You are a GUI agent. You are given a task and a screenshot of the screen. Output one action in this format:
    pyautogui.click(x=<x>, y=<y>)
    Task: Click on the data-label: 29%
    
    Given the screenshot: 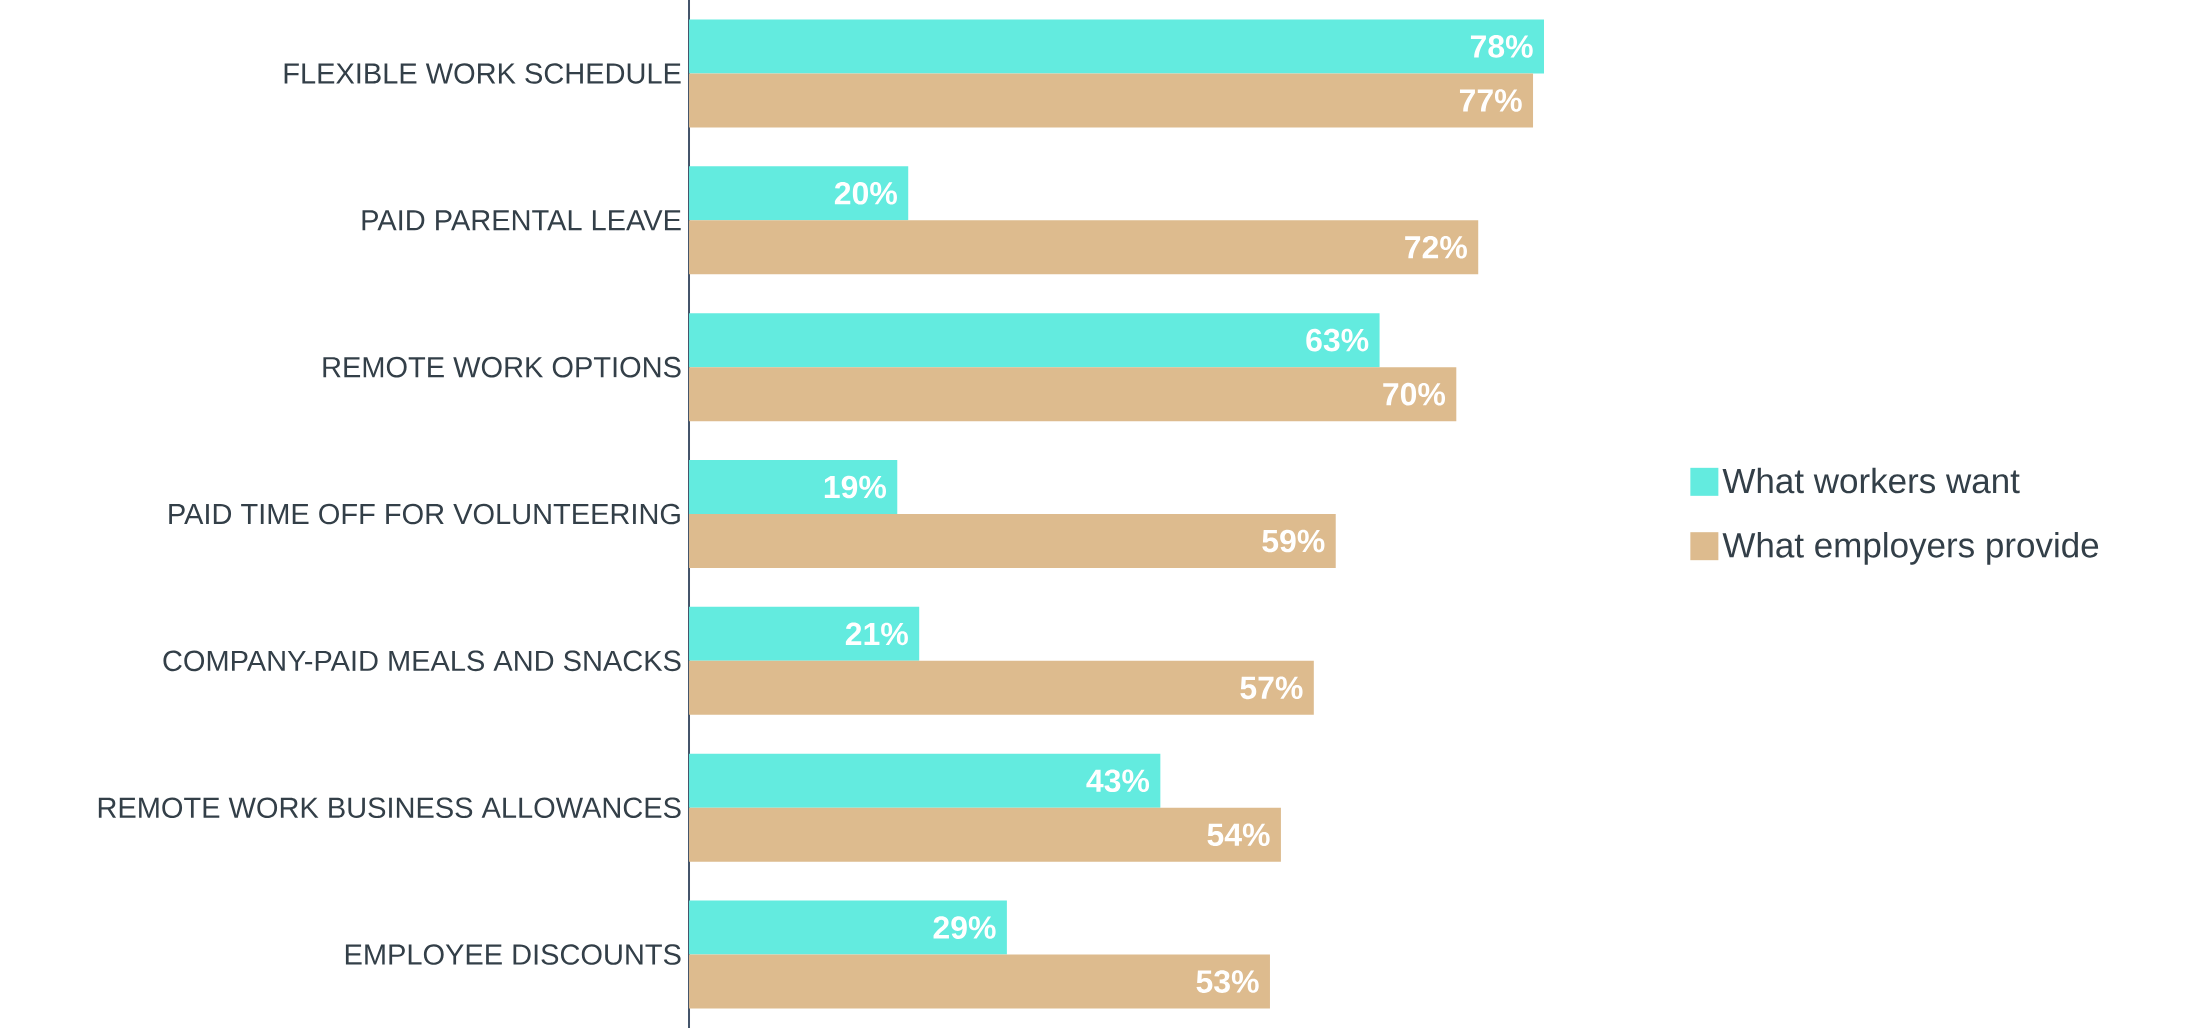 What is the action you would take?
    pyautogui.click(x=964, y=927)
    